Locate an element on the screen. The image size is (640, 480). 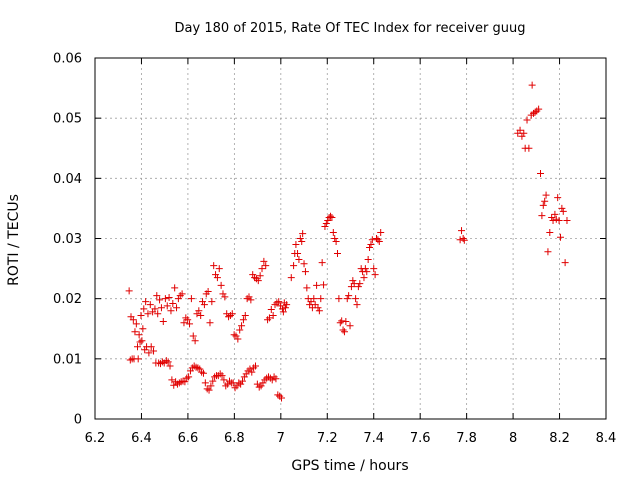
x-tick-label: 7.4 is located at coordinates (373, 438).